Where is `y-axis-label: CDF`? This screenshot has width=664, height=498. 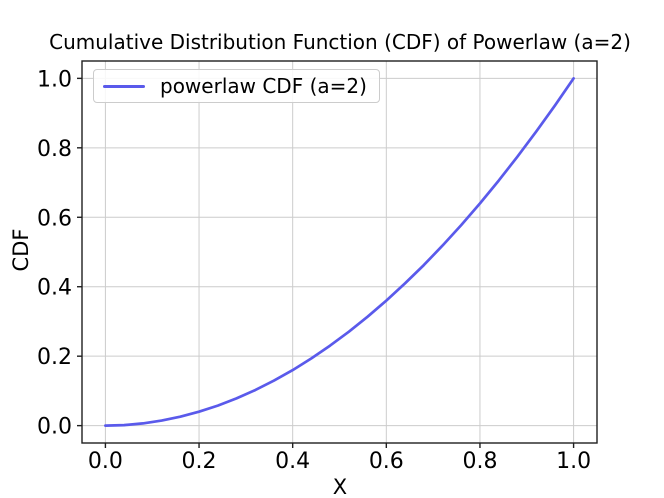
y-axis-label: CDF is located at coordinates (21, 250).